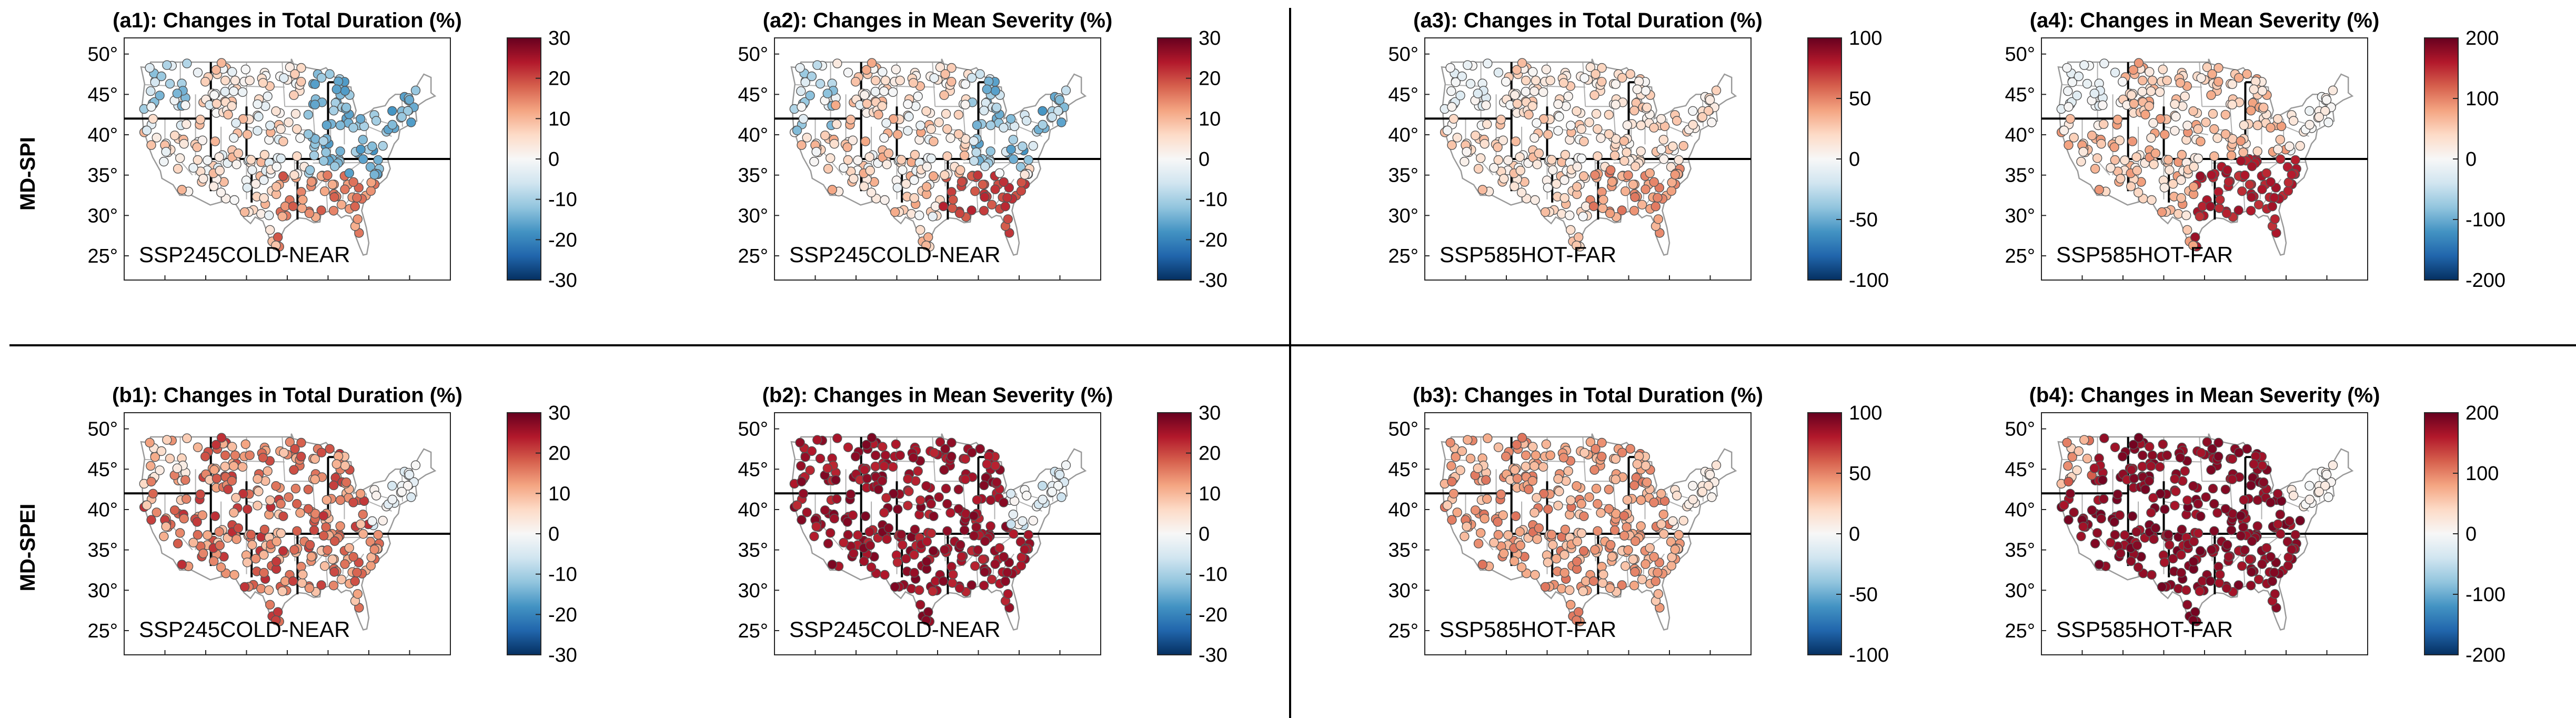 This screenshot has width=2576, height=718. I want to click on state-line, so click(934, 459).